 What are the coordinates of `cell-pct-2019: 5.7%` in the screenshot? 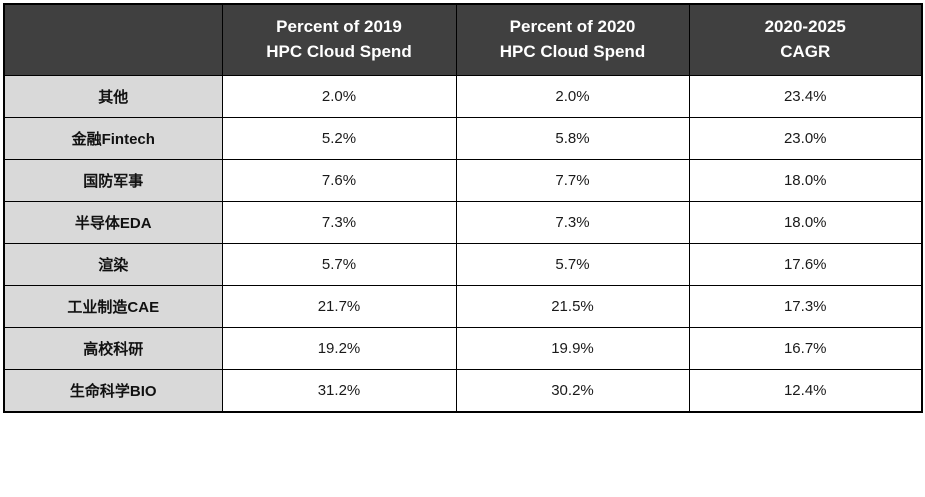 It's located at (339, 264).